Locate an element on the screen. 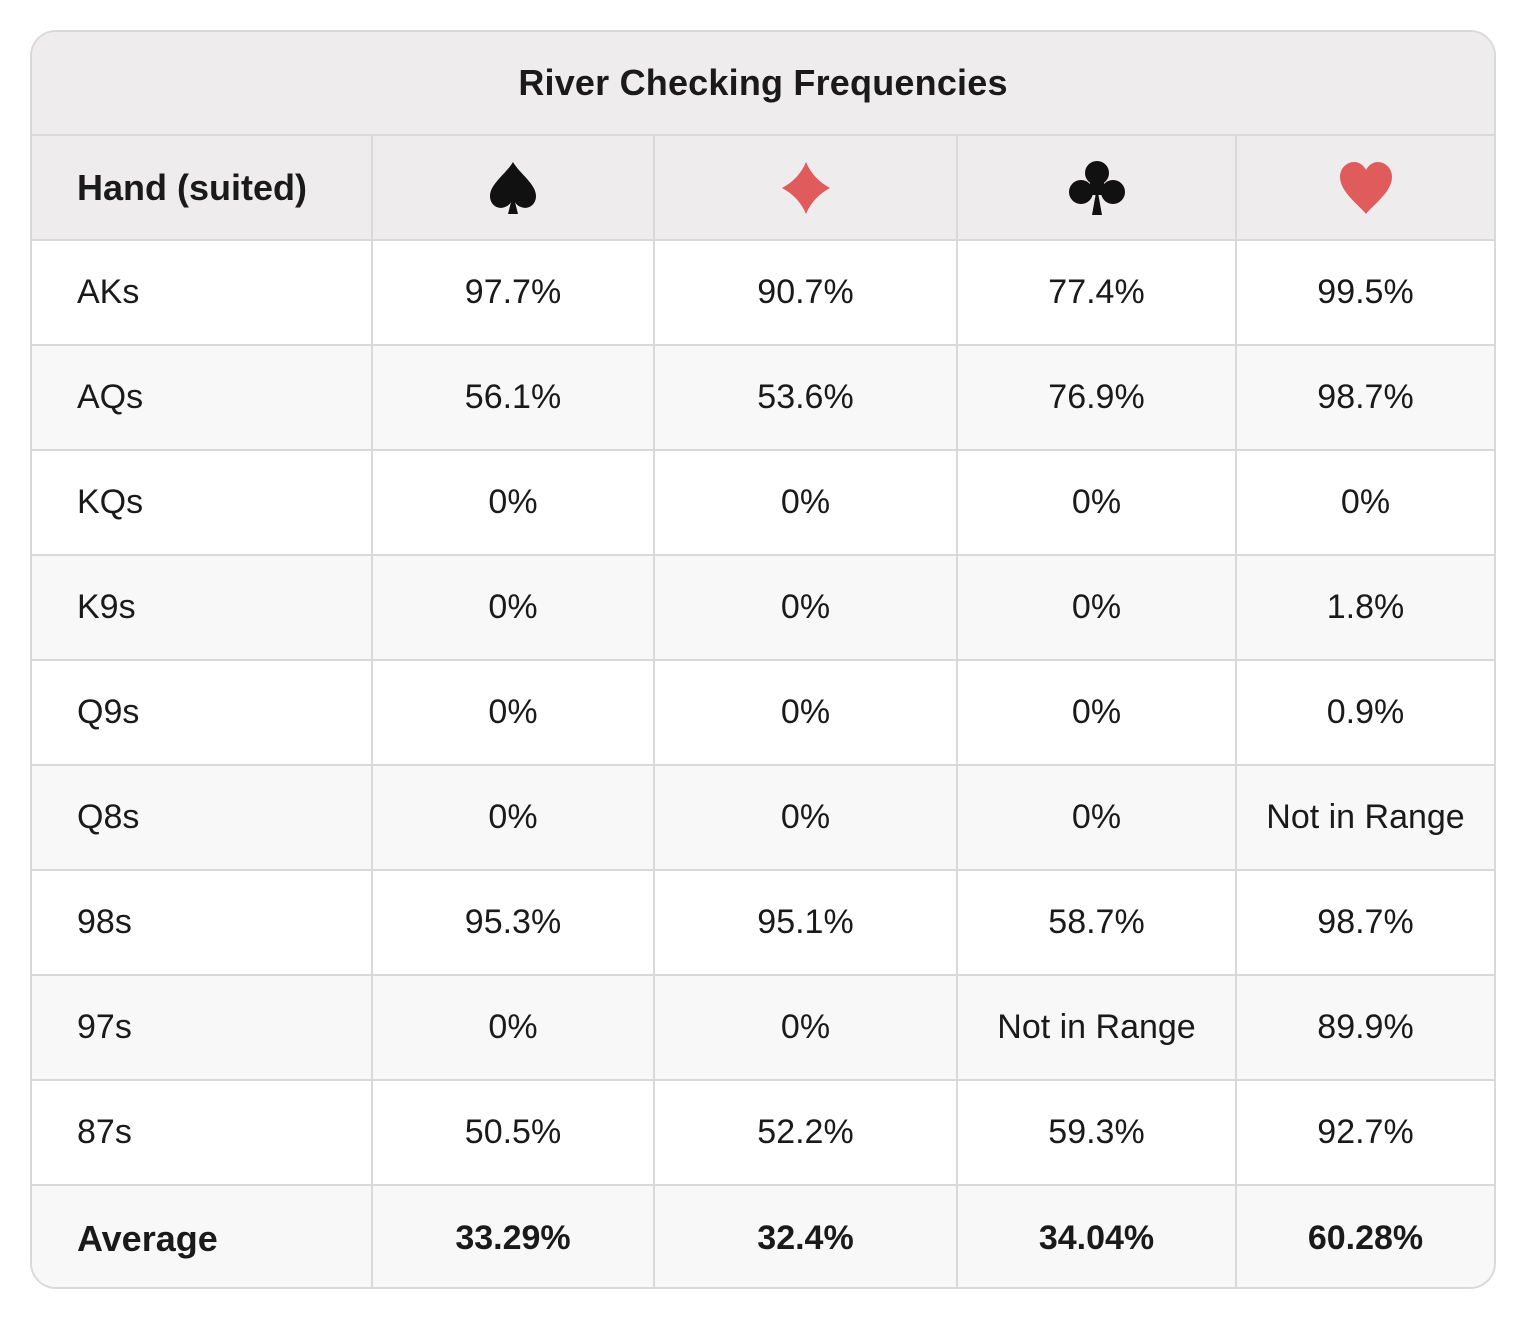  value-club: 77.4% is located at coordinates (1097, 293).